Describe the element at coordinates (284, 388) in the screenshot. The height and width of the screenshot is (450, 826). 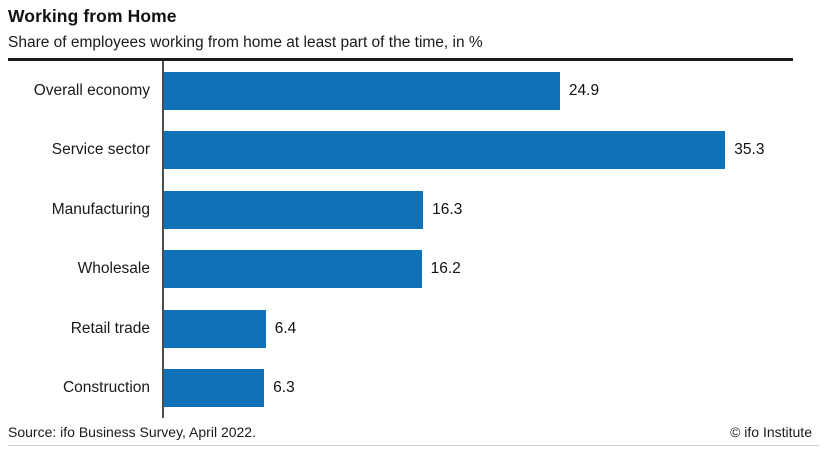
I see `value-label: 6.3` at that location.